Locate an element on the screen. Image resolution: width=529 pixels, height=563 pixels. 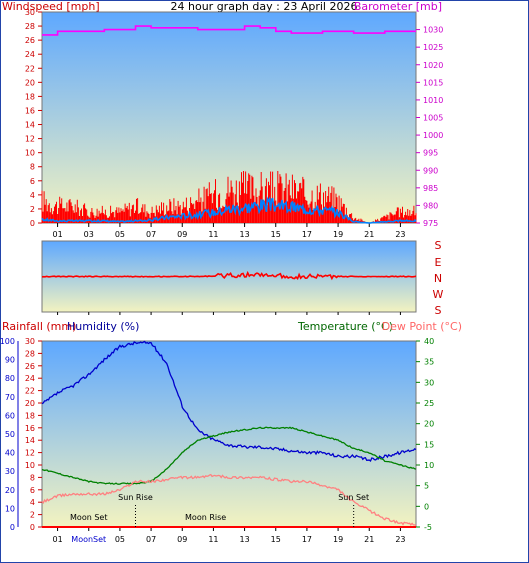
barometer-ytick-label: 1025 is located at coordinates (433, 47).